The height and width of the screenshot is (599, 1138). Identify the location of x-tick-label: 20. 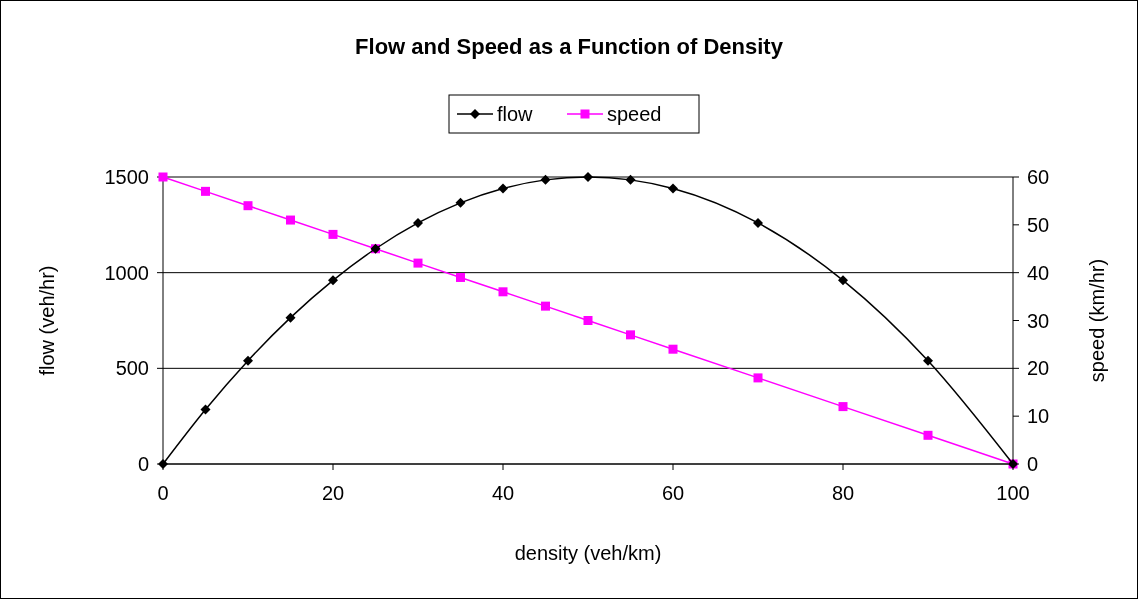
(333, 493).